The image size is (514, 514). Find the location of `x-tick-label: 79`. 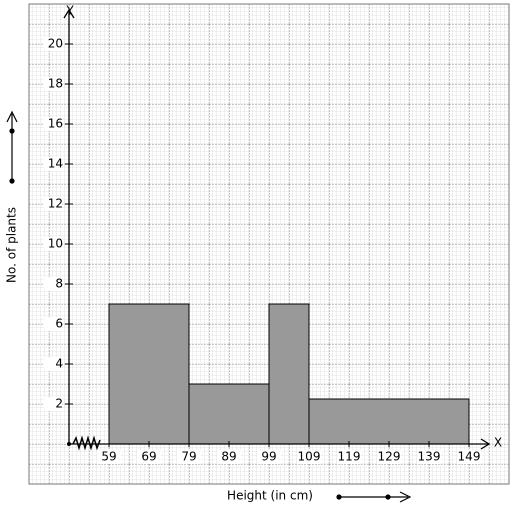

x-tick-label: 79 is located at coordinates (188, 457).